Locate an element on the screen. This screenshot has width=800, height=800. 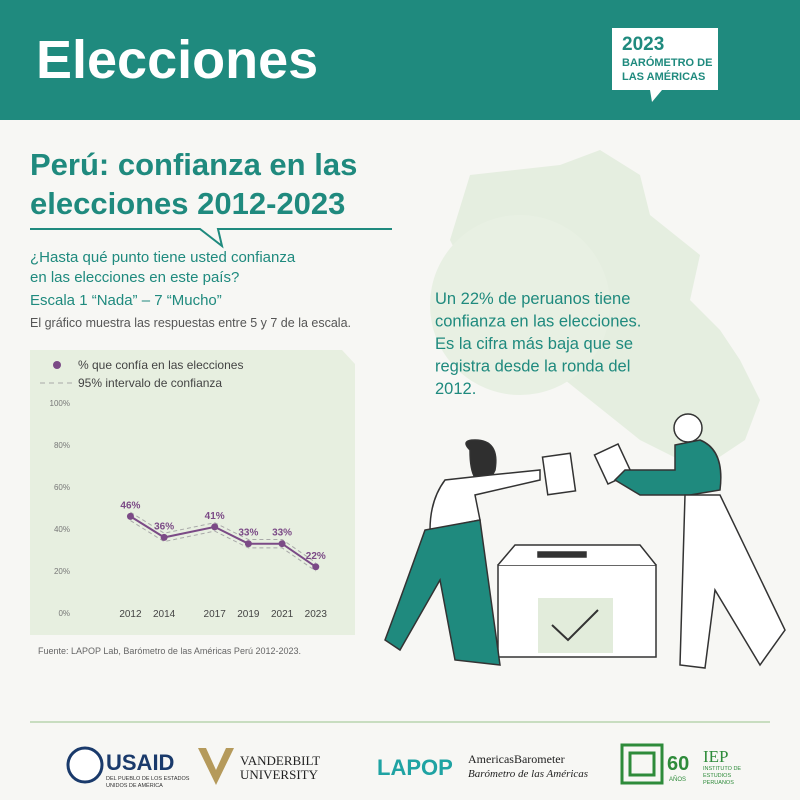
heading: Perú: confianza en las is located at coordinates (193, 164).